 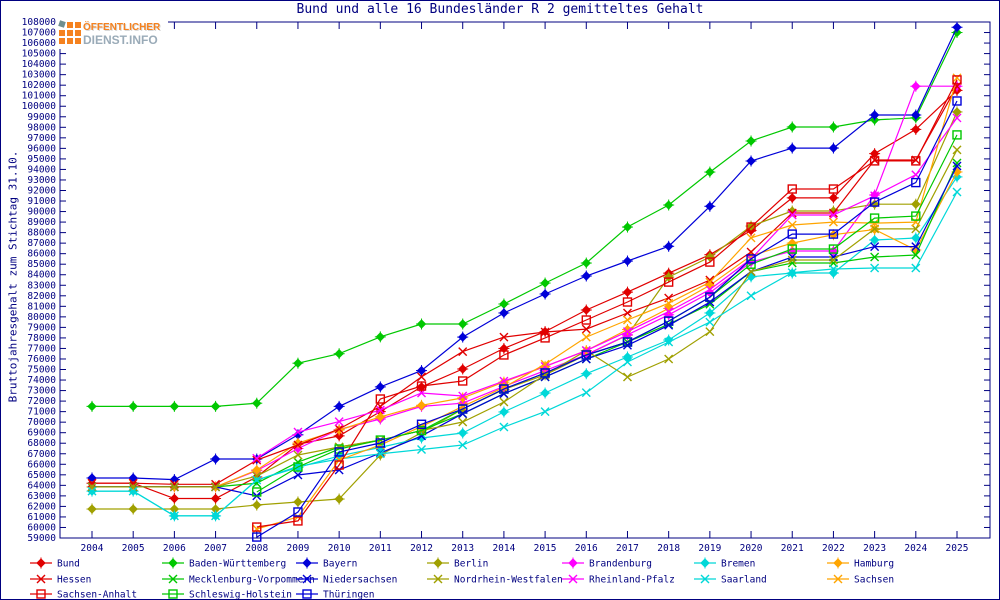 What do you see at coordinates (39, 22) in the screenshot?
I see `y-tick-label: 108000` at bounding box center [39, 22].